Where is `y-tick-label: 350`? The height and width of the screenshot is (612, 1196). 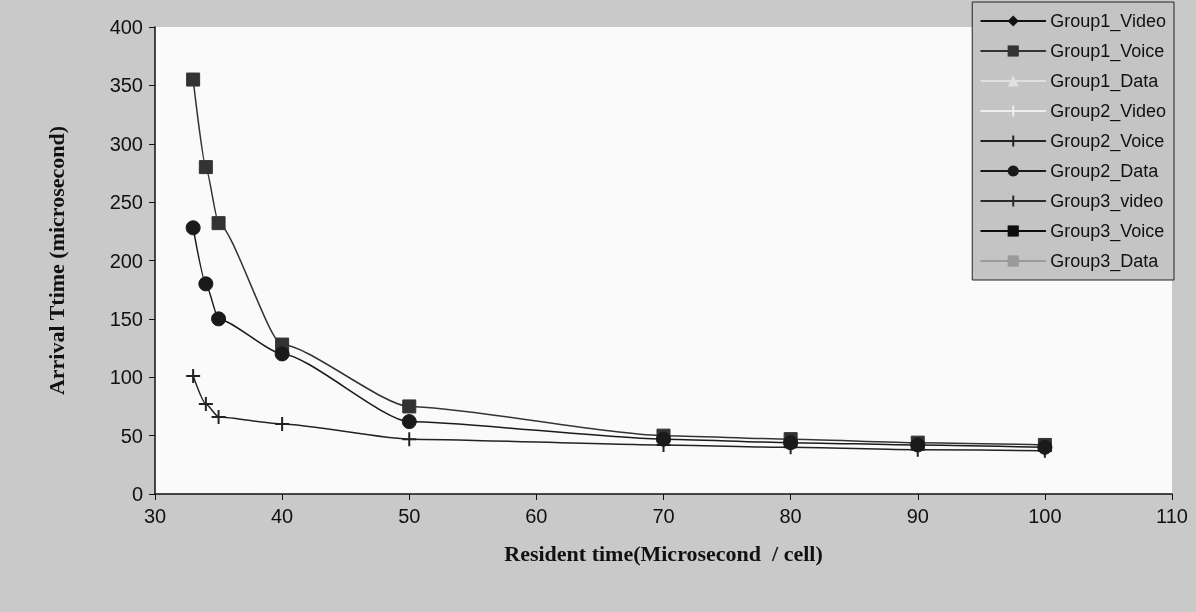
y-tick-label: 350 is located at coordinates (126, 85).